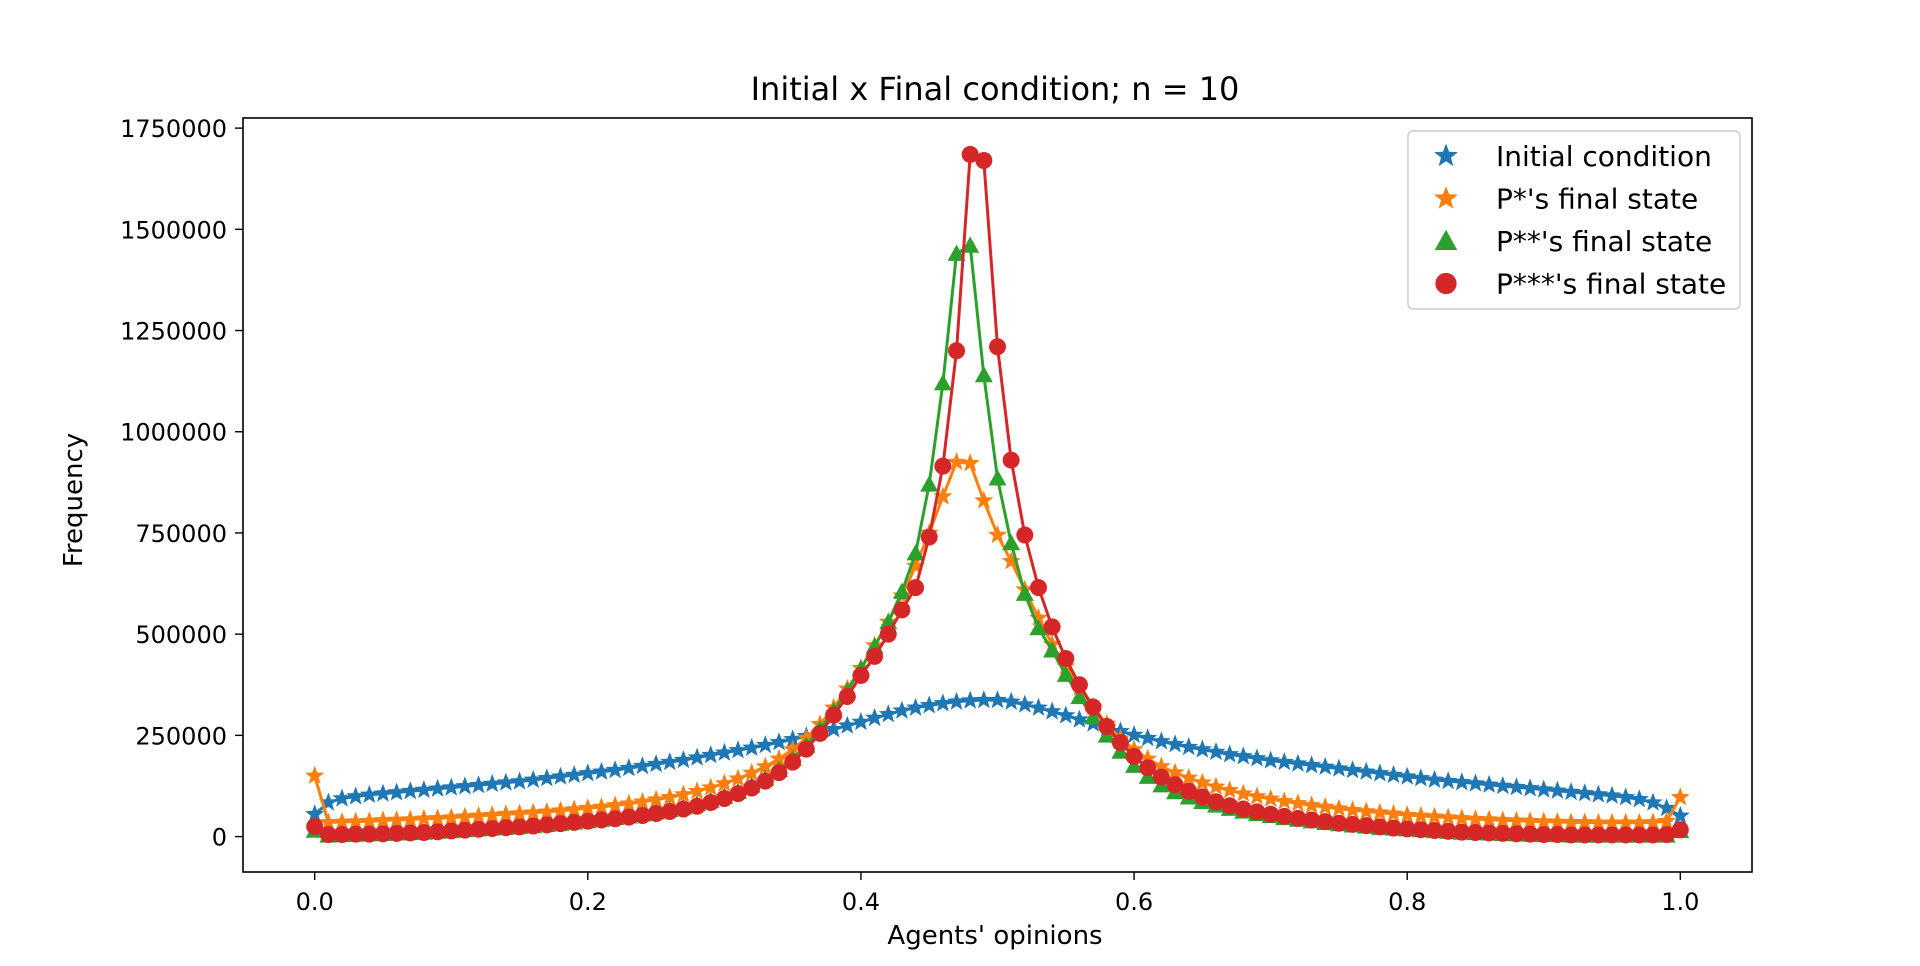 The height and width of the screenshot is (966, 1920). What do you see at coordinates (173, 332) in the screenshot?
I see `y-tick-label: 1250000` at bounding box center [173, 332].